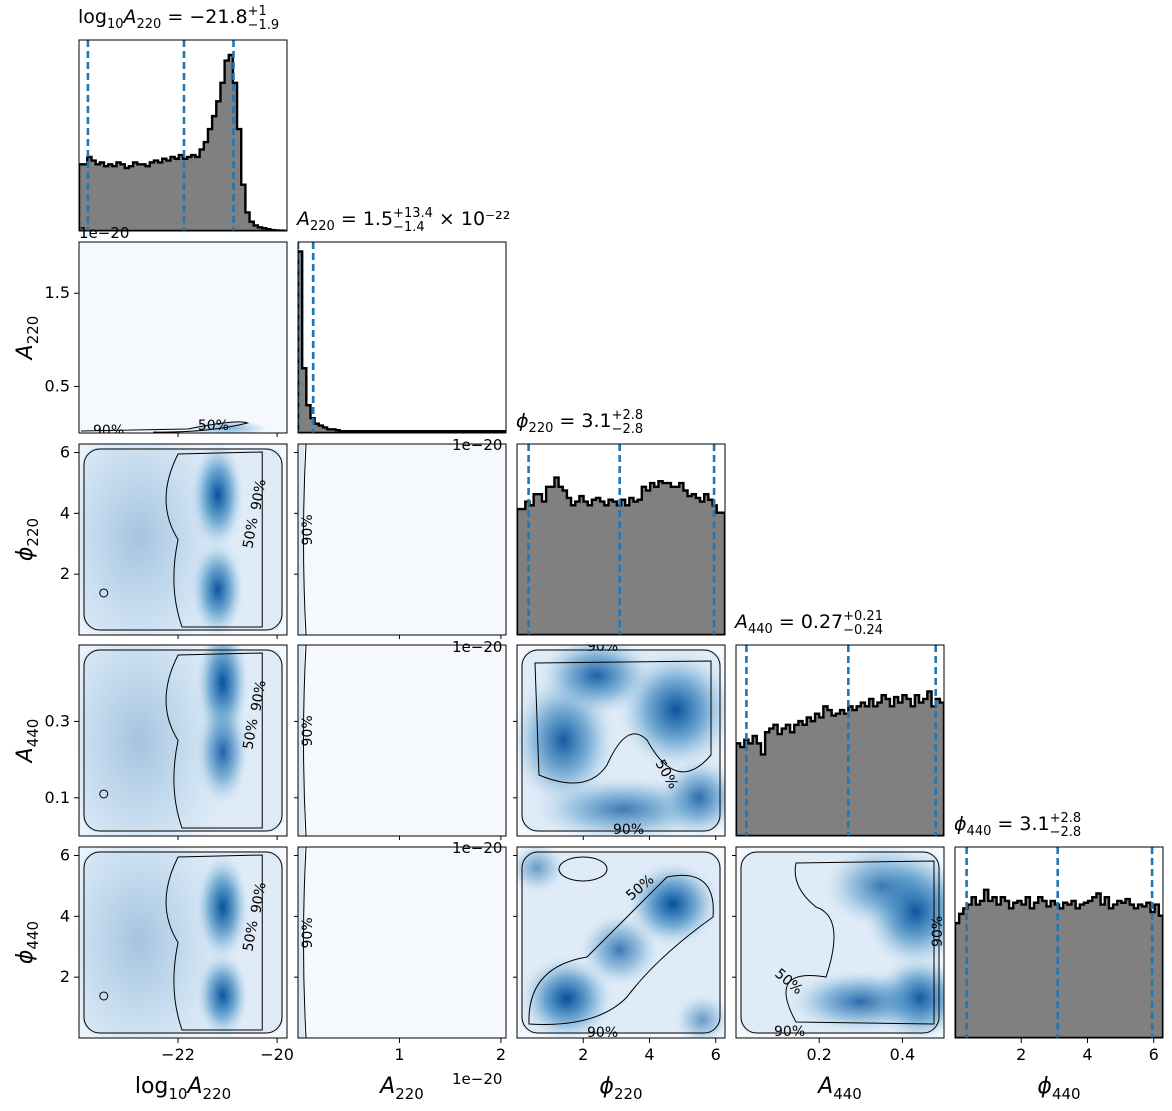 Image resolution: width=1172 pixels, height=1111 pixels. I want to click on y-axis-label-phi440: ϕ440, so click(27, 942).